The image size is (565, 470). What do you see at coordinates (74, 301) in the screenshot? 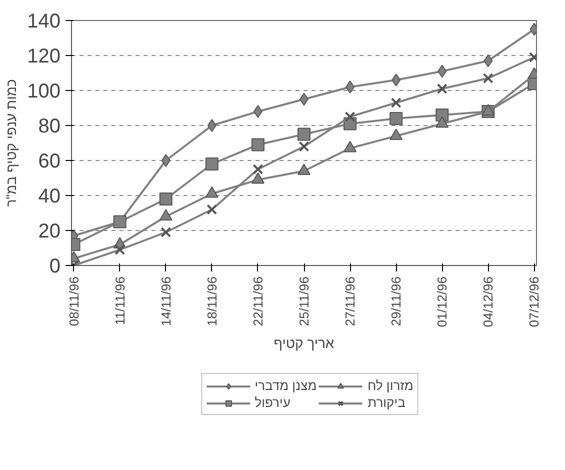
I see `x-tick-label: 08/11/96` at bounding box center [74, 301].